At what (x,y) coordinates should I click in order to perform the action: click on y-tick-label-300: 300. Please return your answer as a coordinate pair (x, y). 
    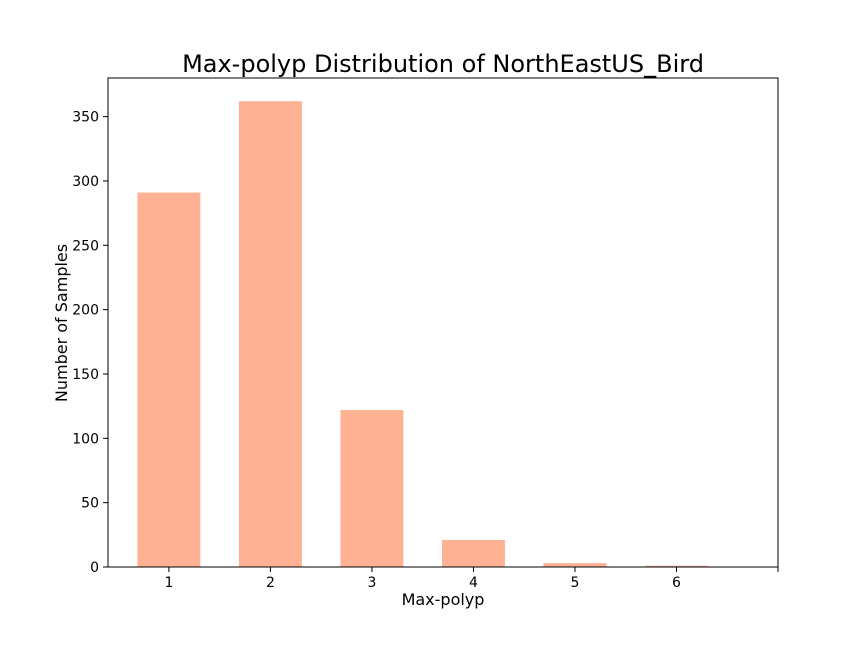
    Looking at the image, I should click on (85, 182).